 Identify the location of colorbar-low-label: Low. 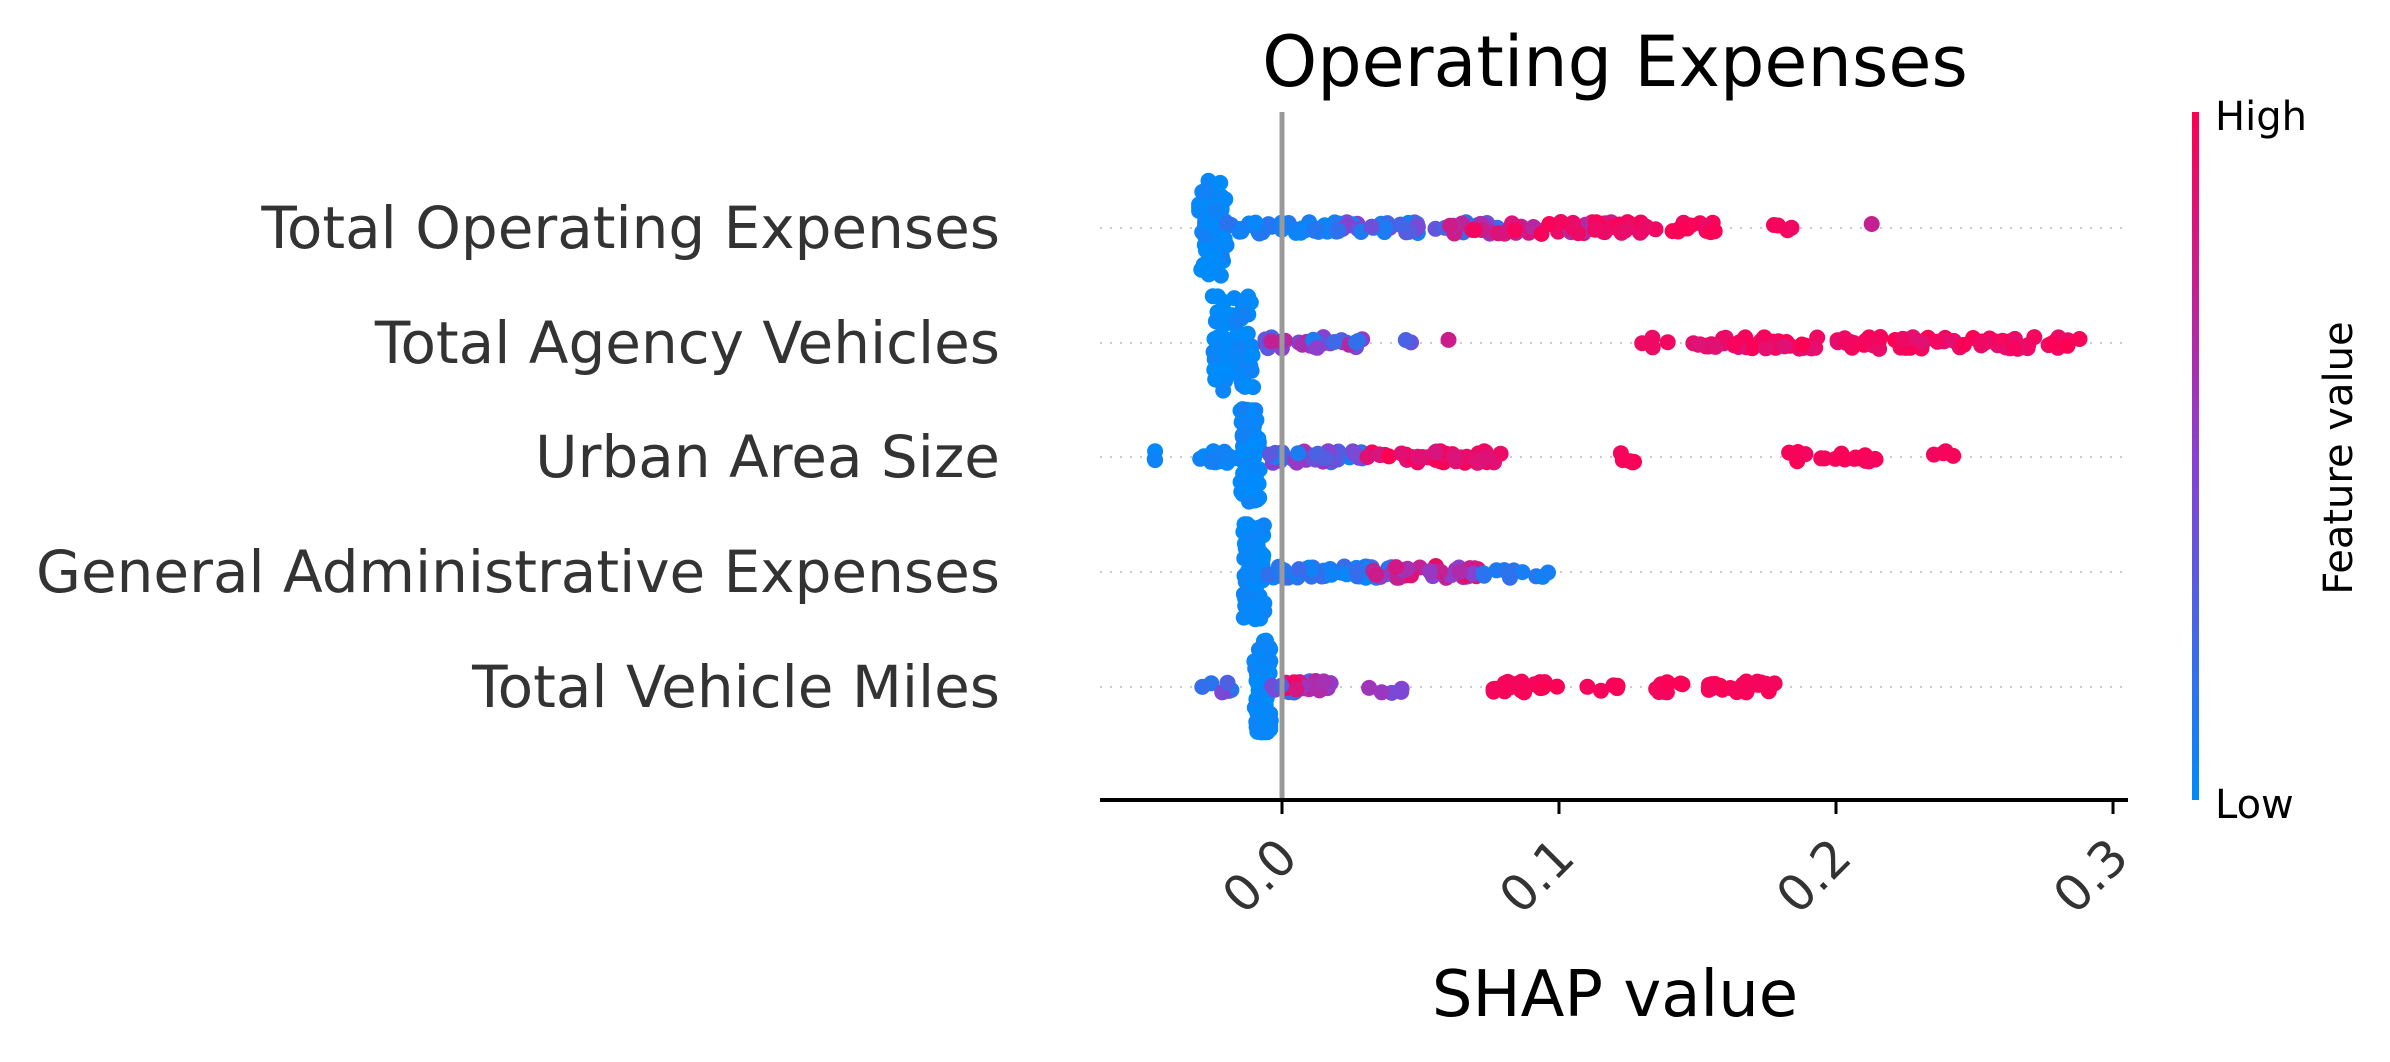
(2254, 805).